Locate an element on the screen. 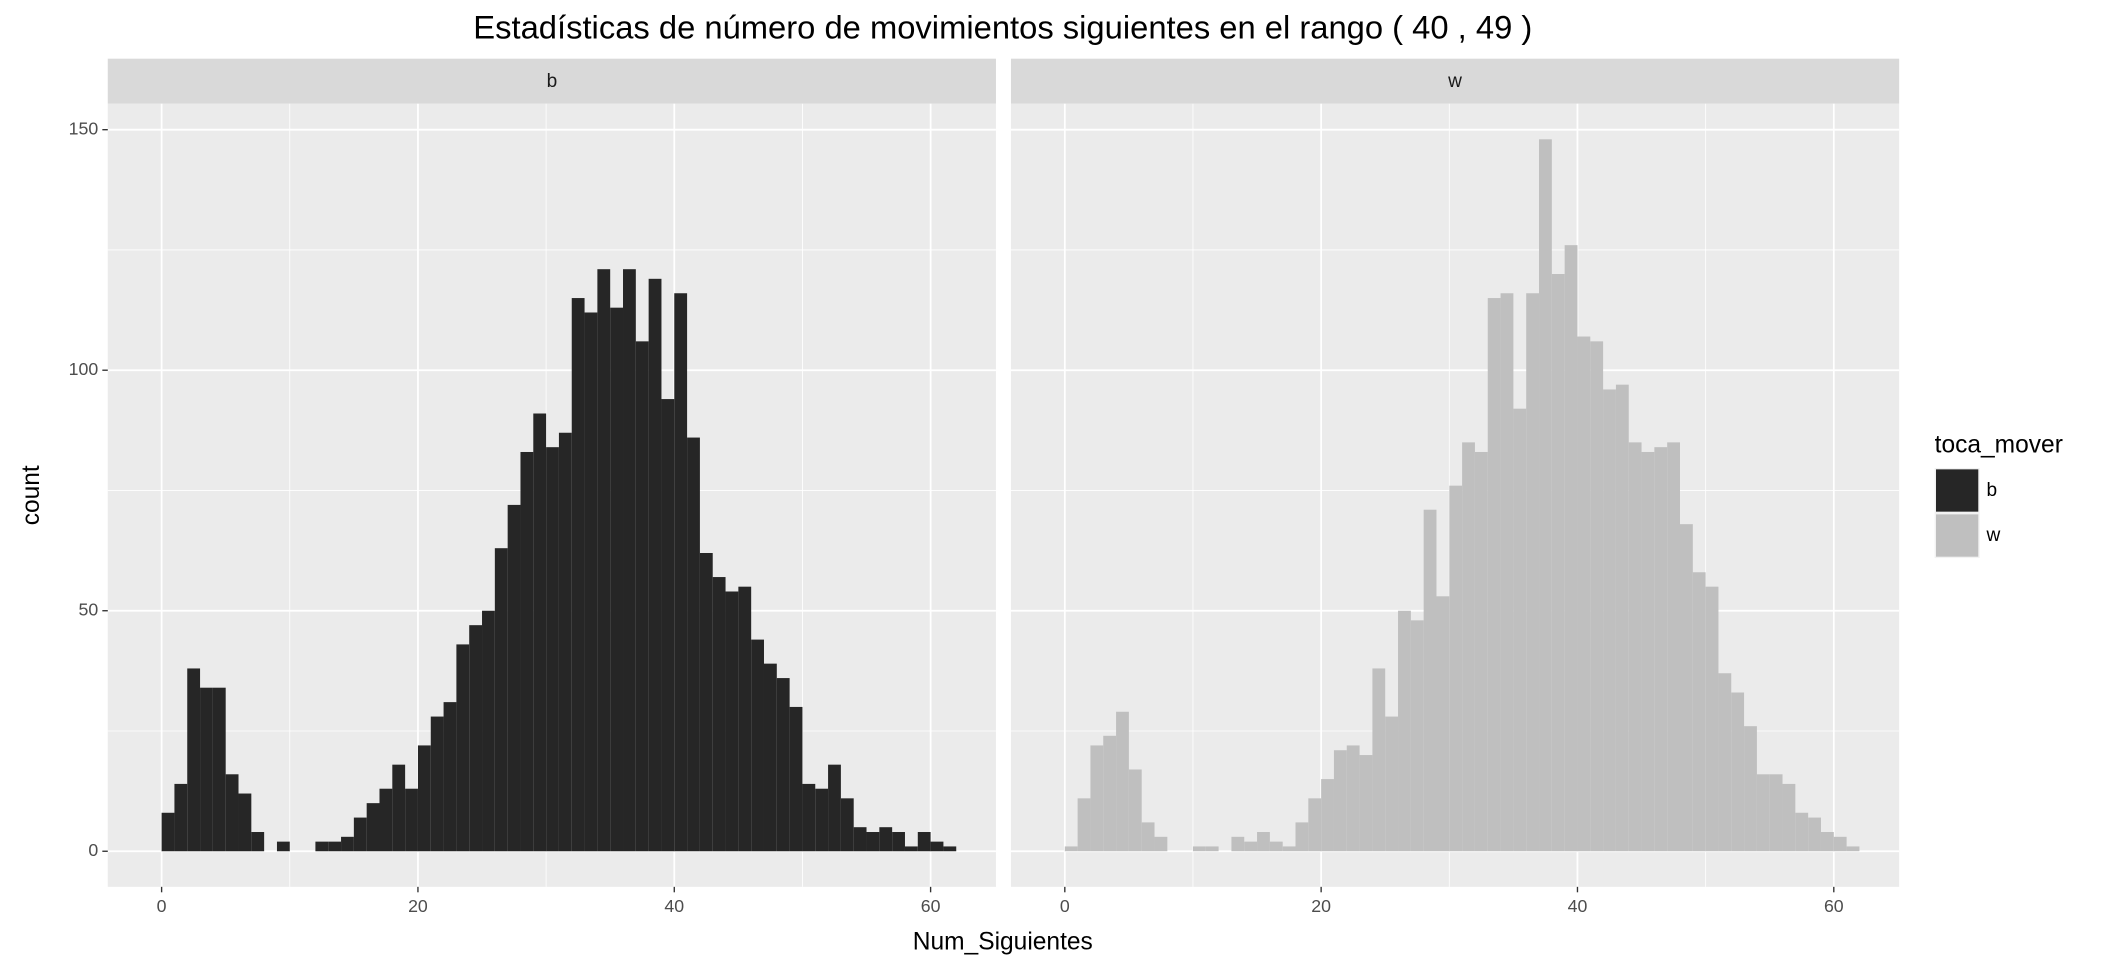 This screenshot has width=2112, height=960. x-tick-label: 20 is located at coordinates (1321, 906).